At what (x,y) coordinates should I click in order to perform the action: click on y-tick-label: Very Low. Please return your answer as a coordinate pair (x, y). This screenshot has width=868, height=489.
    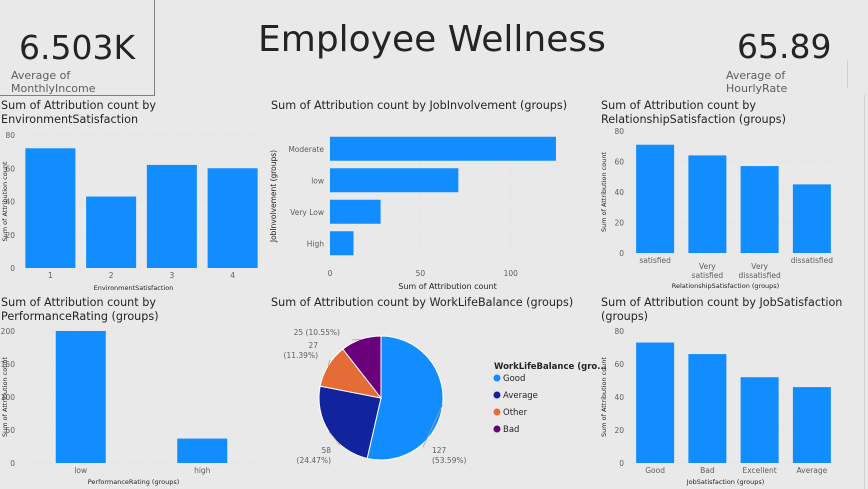
    Looking at the image, I should click on (307, 212).